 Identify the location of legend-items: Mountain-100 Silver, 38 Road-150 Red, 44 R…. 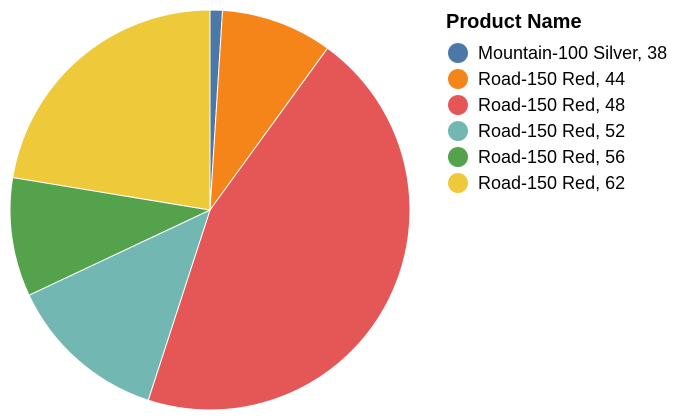
(557, 118).